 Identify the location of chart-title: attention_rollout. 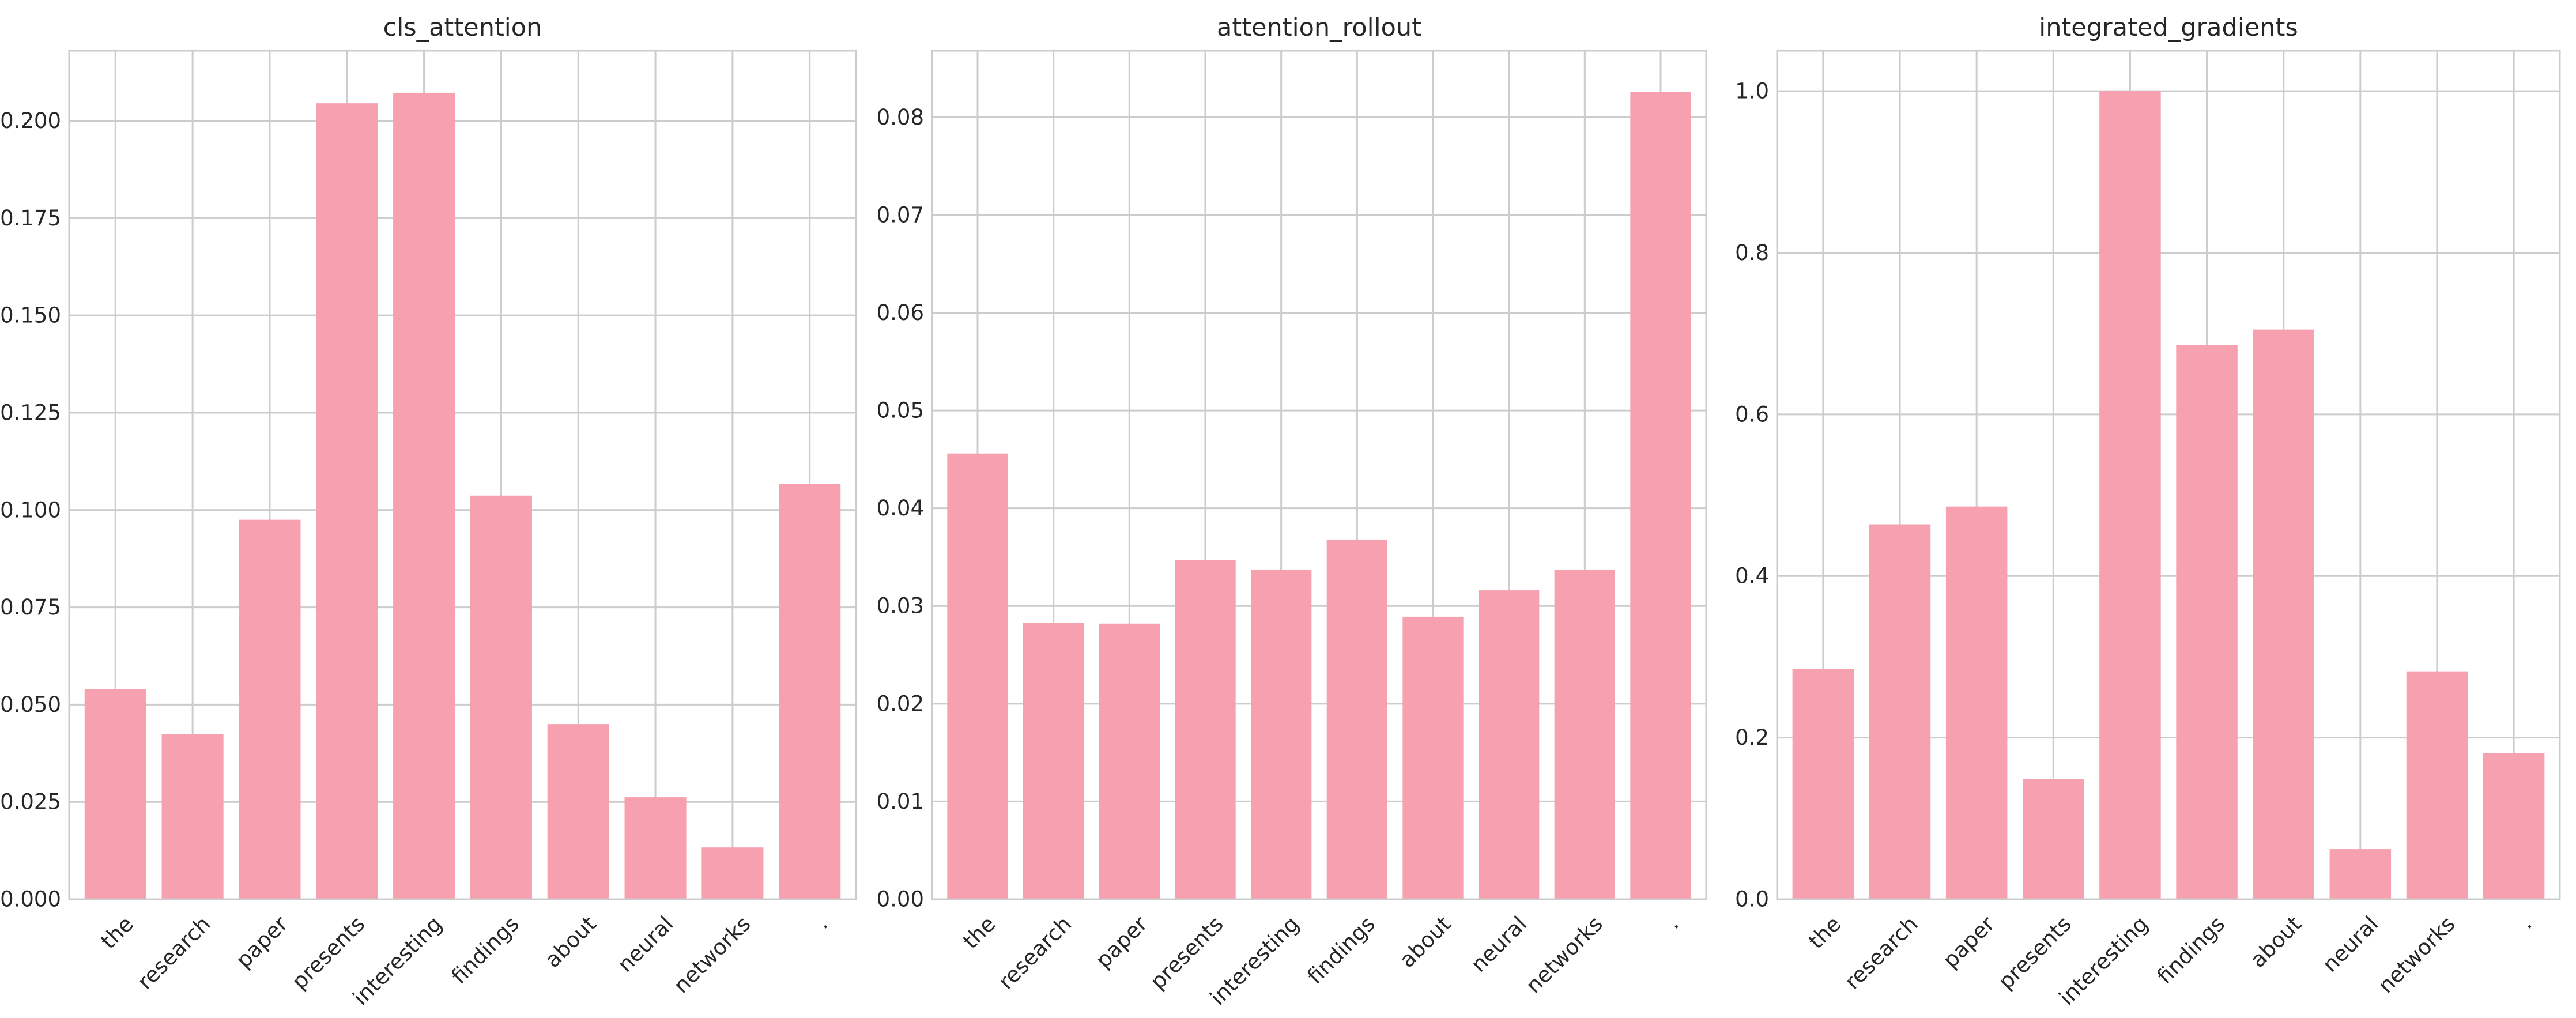
(1319, 27).